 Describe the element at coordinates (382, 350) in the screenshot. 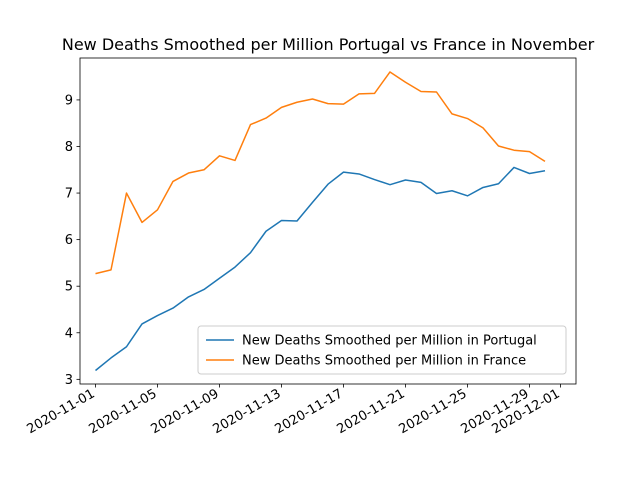

I see `legend-box` at that location.